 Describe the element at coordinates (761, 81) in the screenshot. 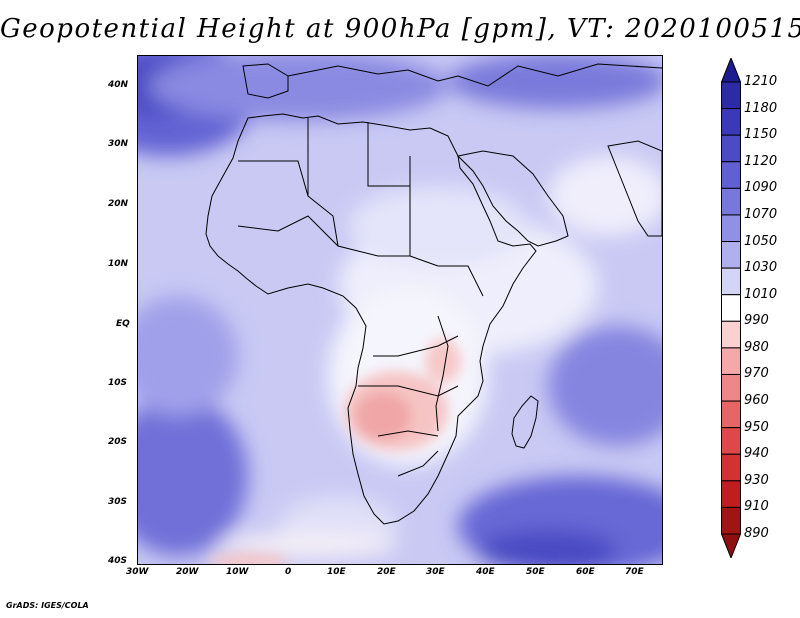

I see `colorbar-level-label: 1210` at that location.